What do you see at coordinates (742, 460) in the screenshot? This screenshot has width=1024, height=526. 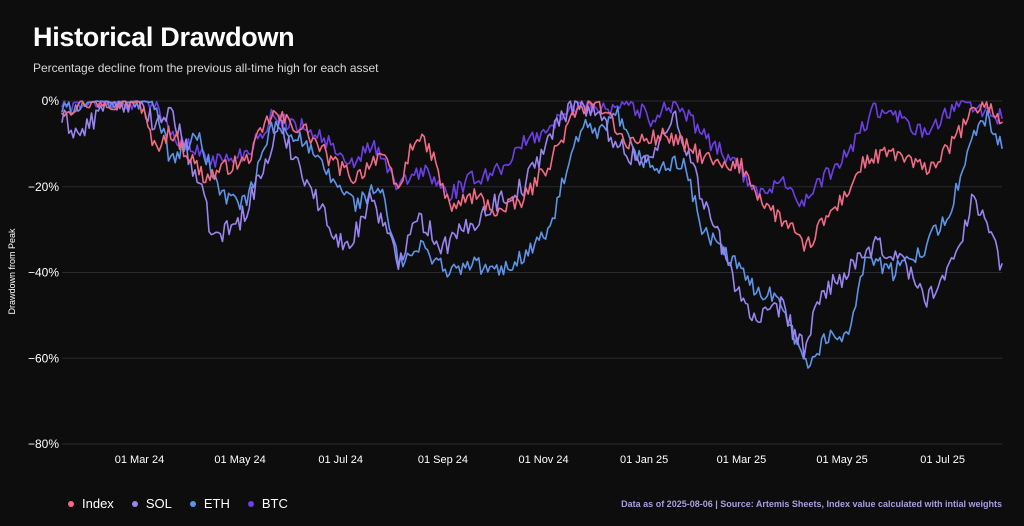 I see `x-tick-label: 01 Mar 25` at bounding box center [742, 460].